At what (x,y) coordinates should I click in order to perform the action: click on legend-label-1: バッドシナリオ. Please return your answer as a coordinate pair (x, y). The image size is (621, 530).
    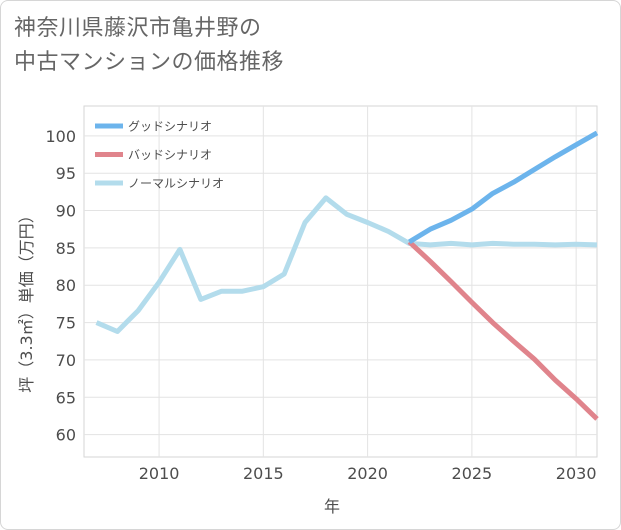
    Looking at the image, I should click on (170, 155).